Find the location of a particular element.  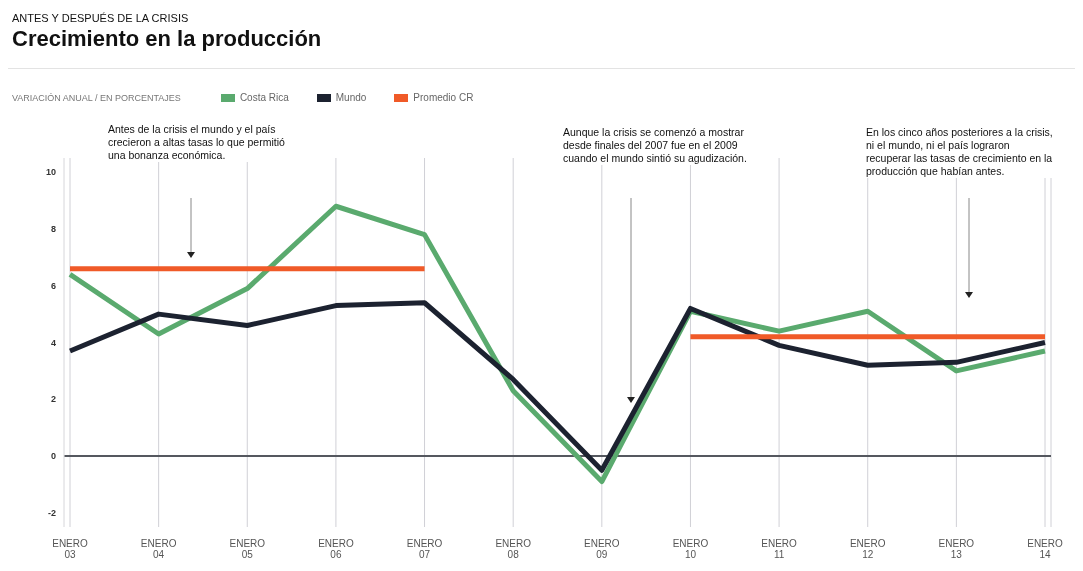

x-tick-label: ENERO 13 is located at coordinates (956, 549).